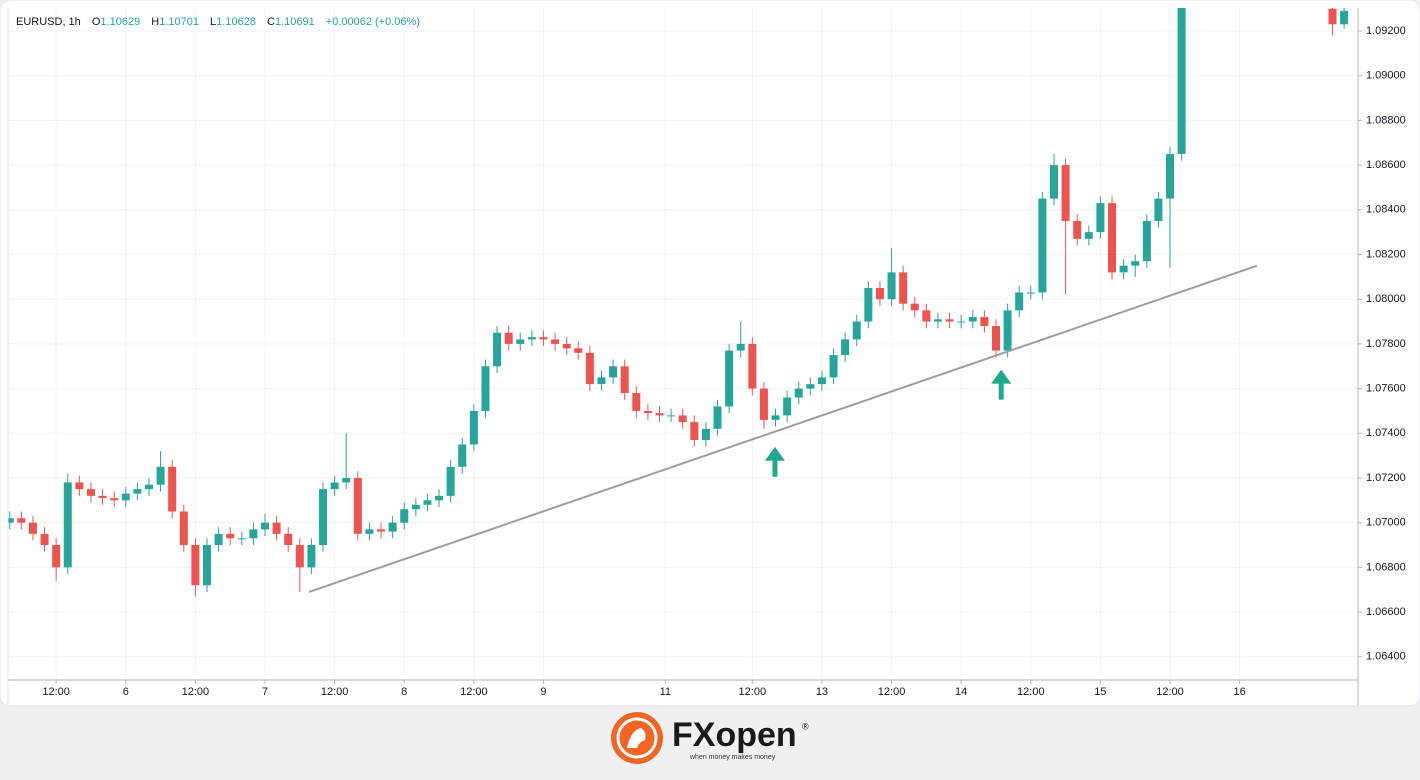 This screenshot has height=780, width=1420. I want to click on y-tick-label: 1.08000, so click(1386, 299).